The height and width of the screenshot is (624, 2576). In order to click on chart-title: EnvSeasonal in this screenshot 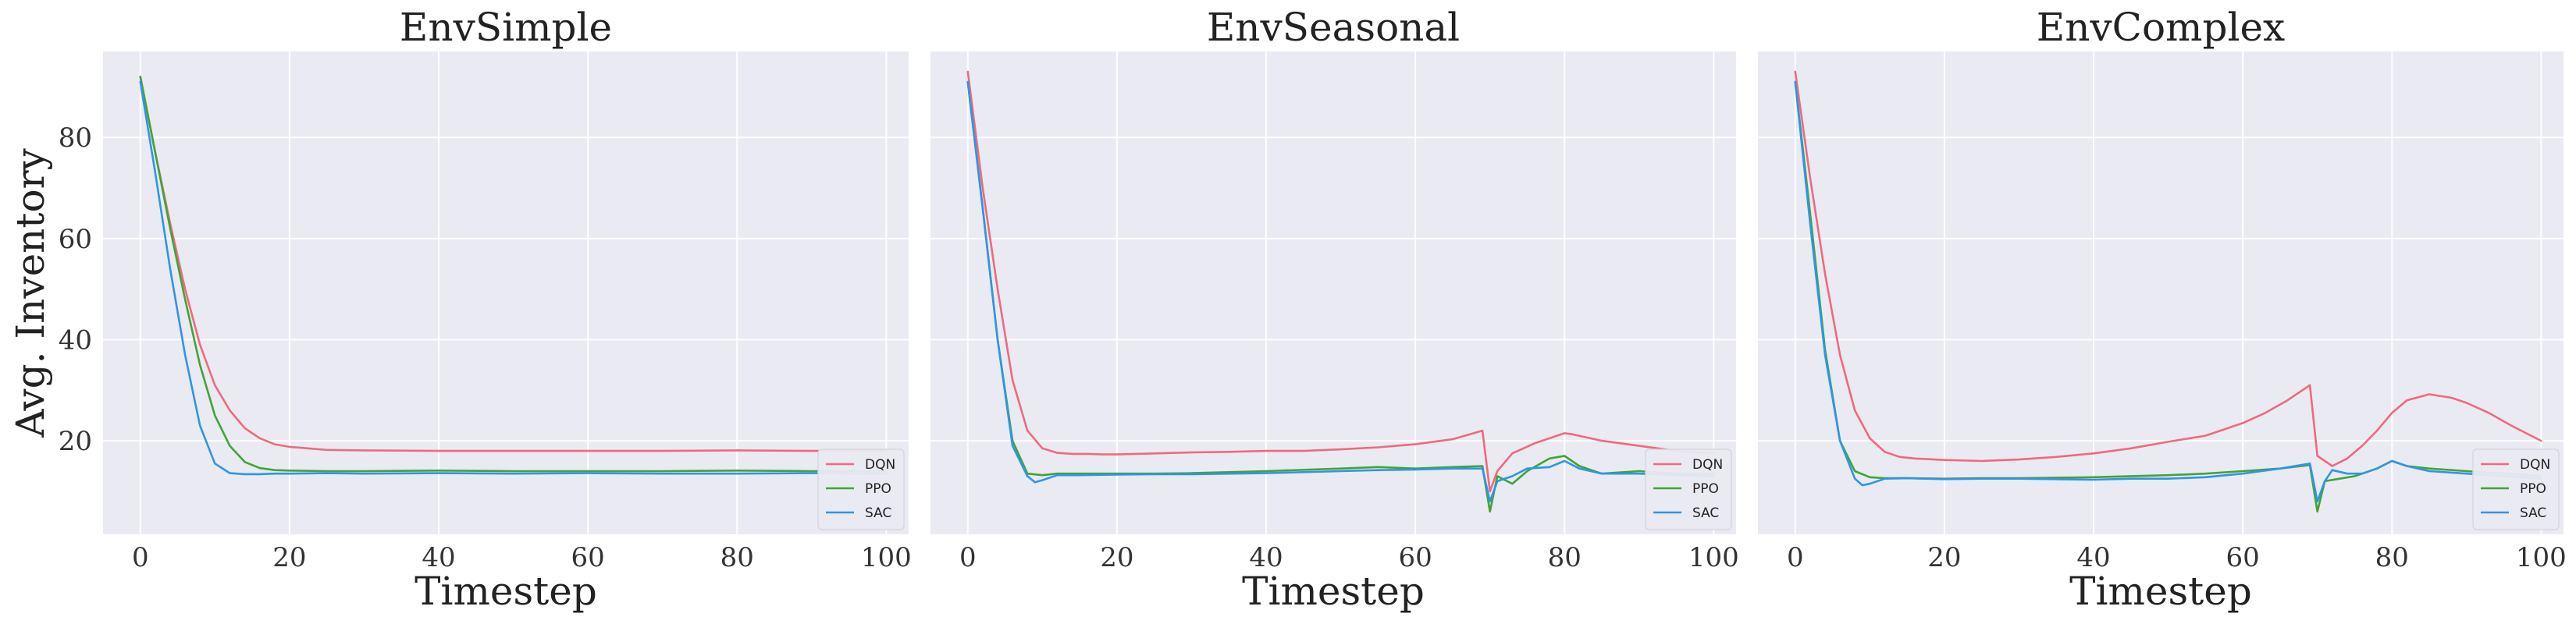, I will do `click(1333, 28)`.